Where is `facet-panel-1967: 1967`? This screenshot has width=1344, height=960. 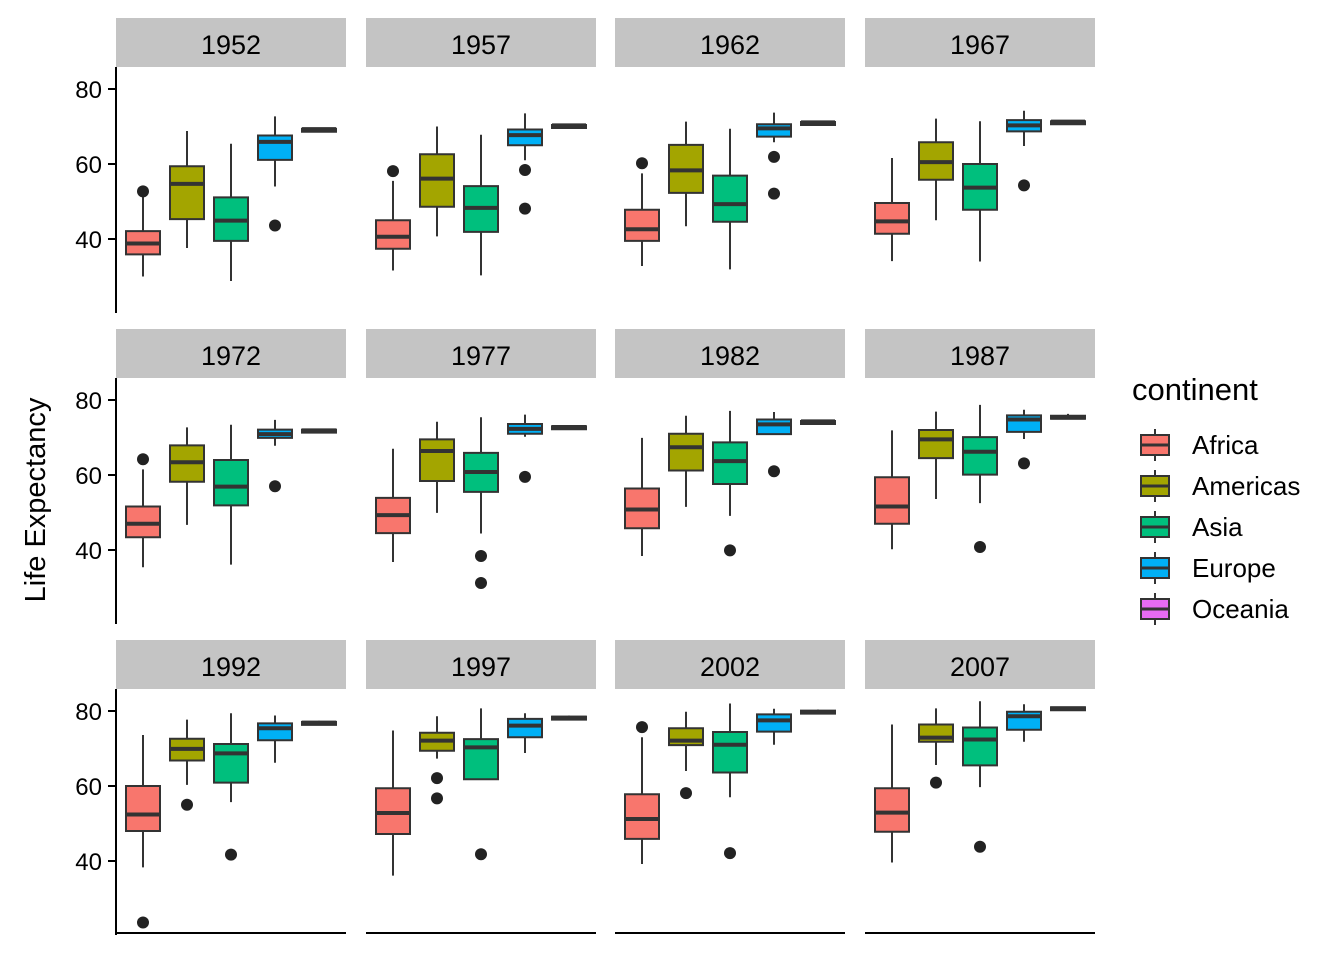 facet-panel-1967: 1967 is located at coordinates (980, 140).